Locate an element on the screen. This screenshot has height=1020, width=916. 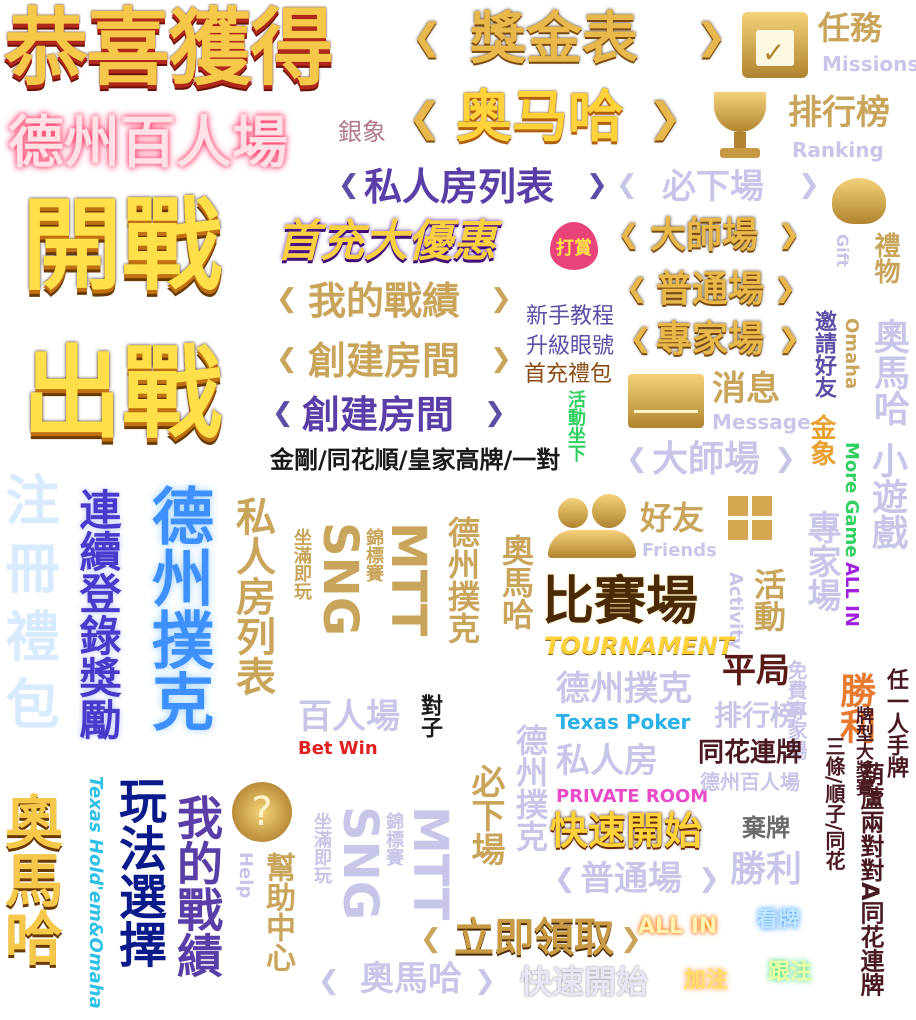
start-battle-title: 開戰 is located at coordinates (122, 245).